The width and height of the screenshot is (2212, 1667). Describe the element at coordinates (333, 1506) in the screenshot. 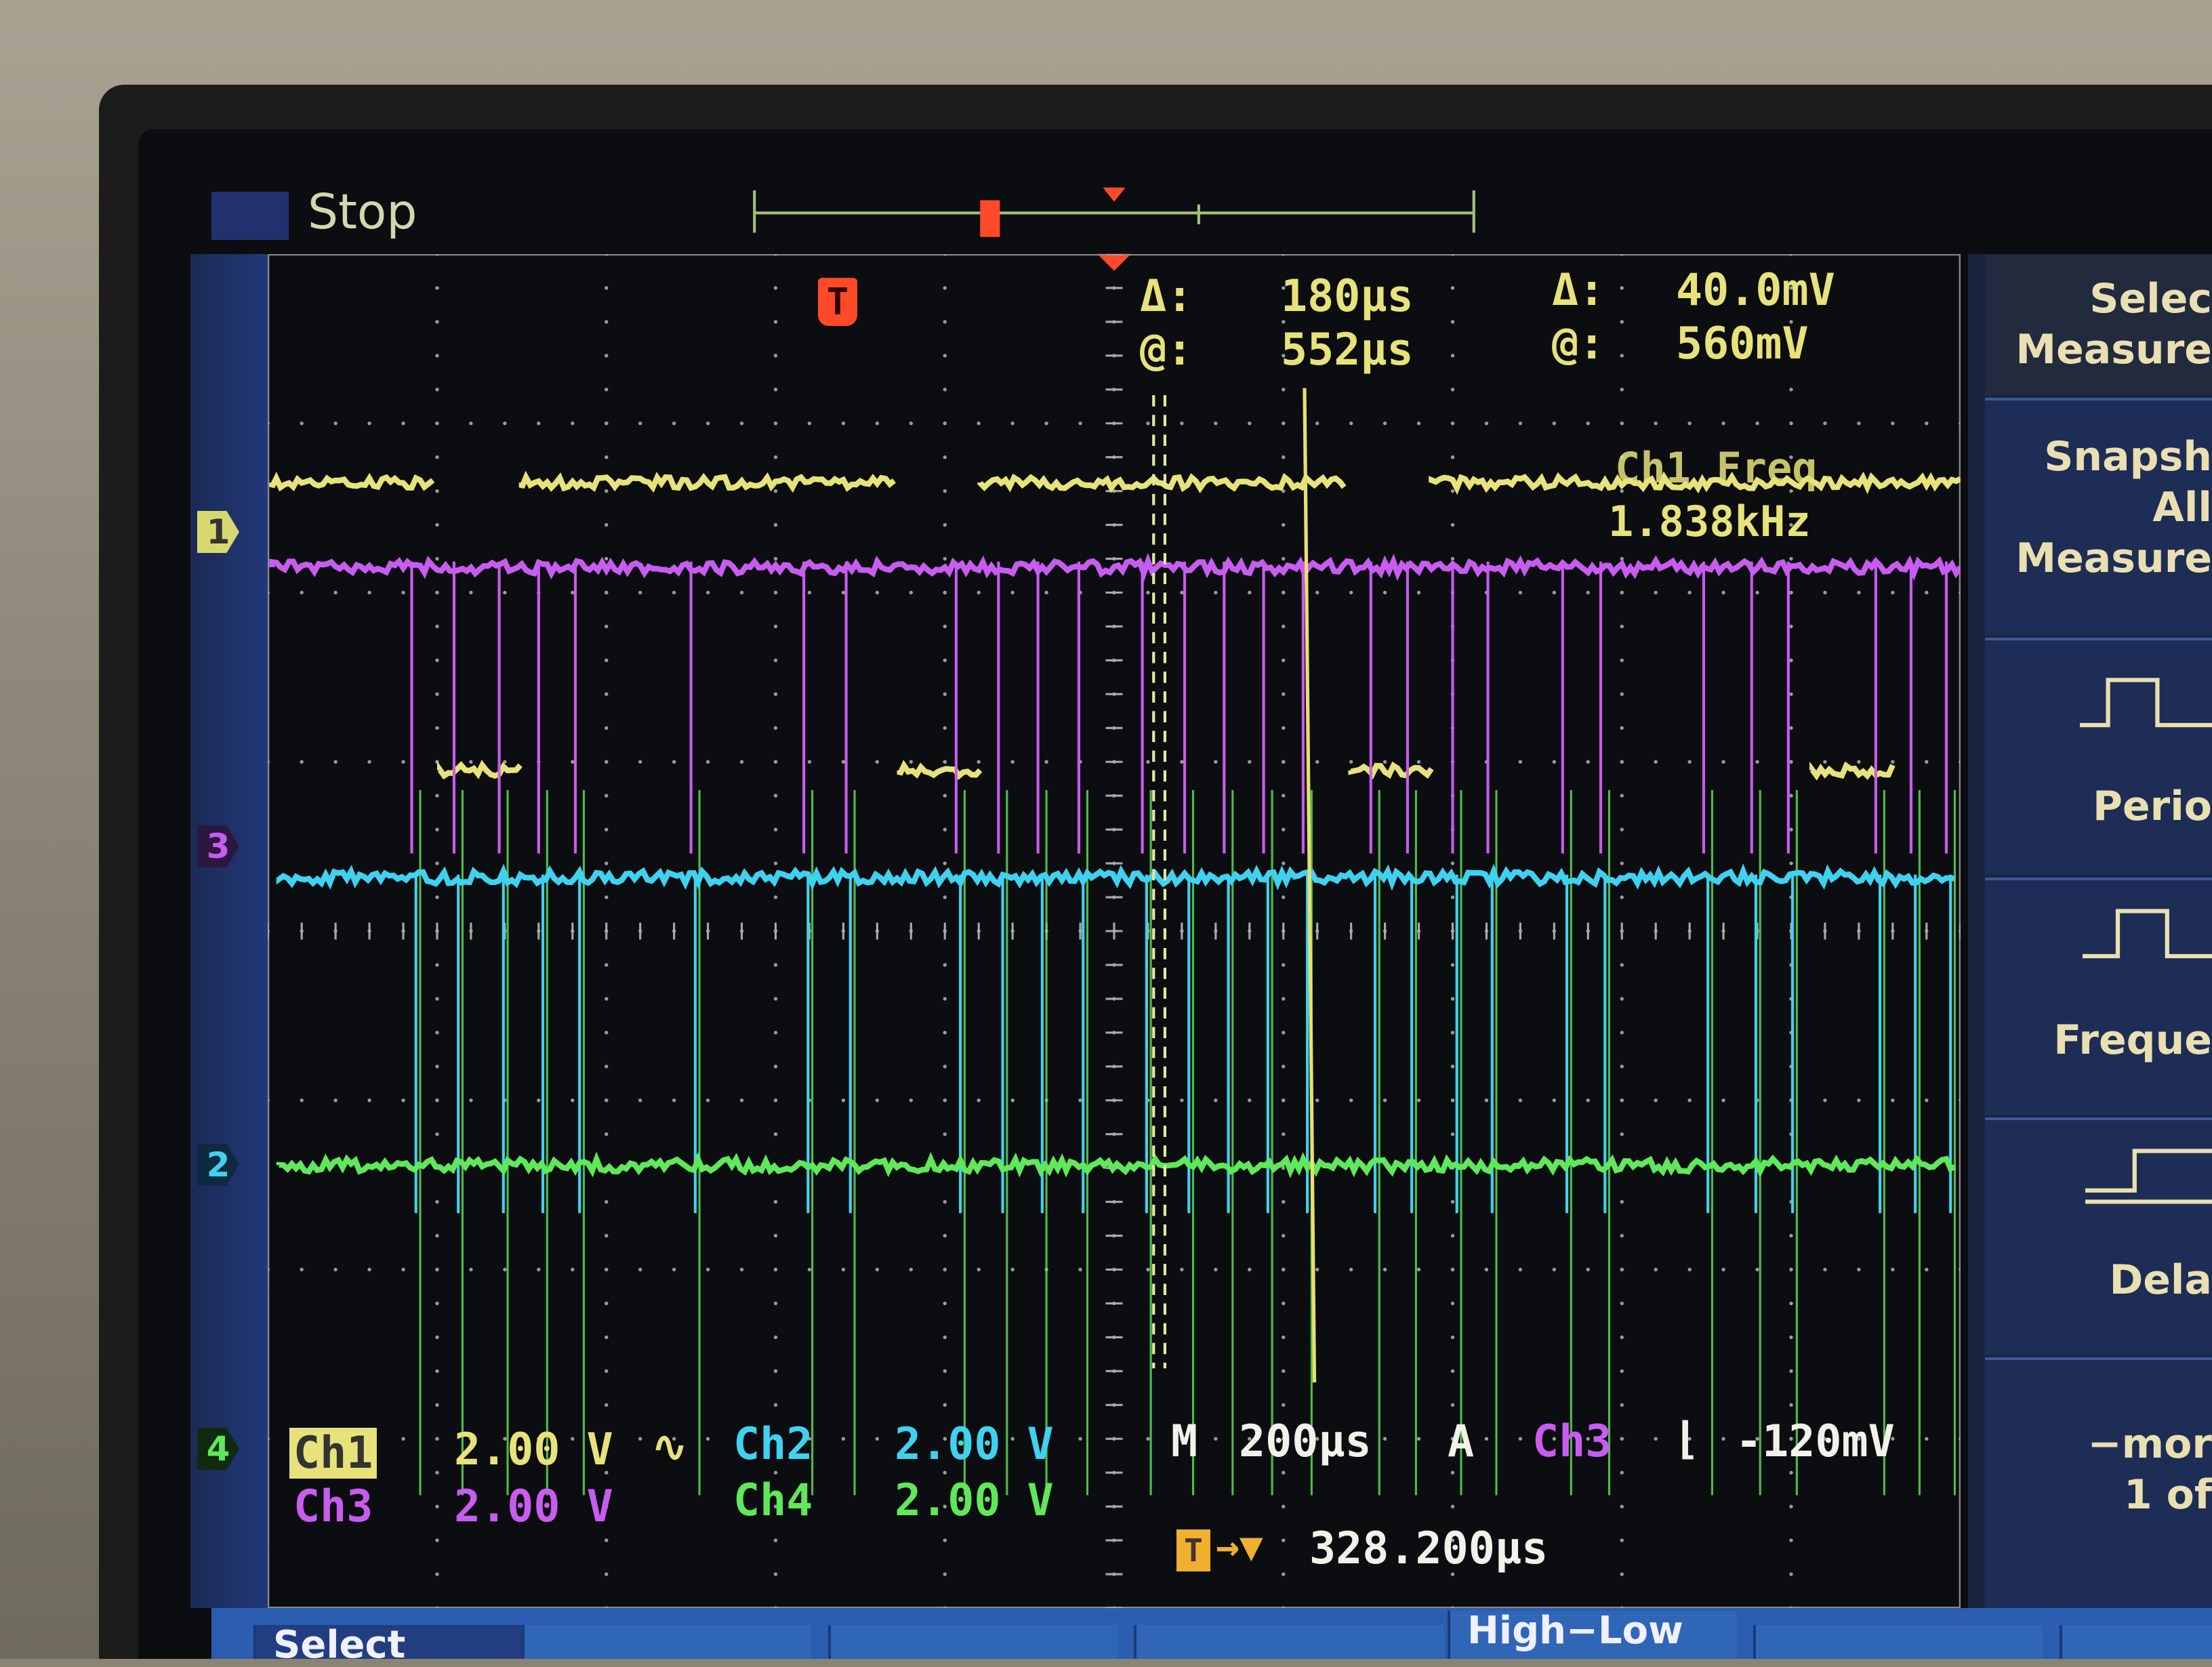

I see `ch3-label: Ch3` at that location.